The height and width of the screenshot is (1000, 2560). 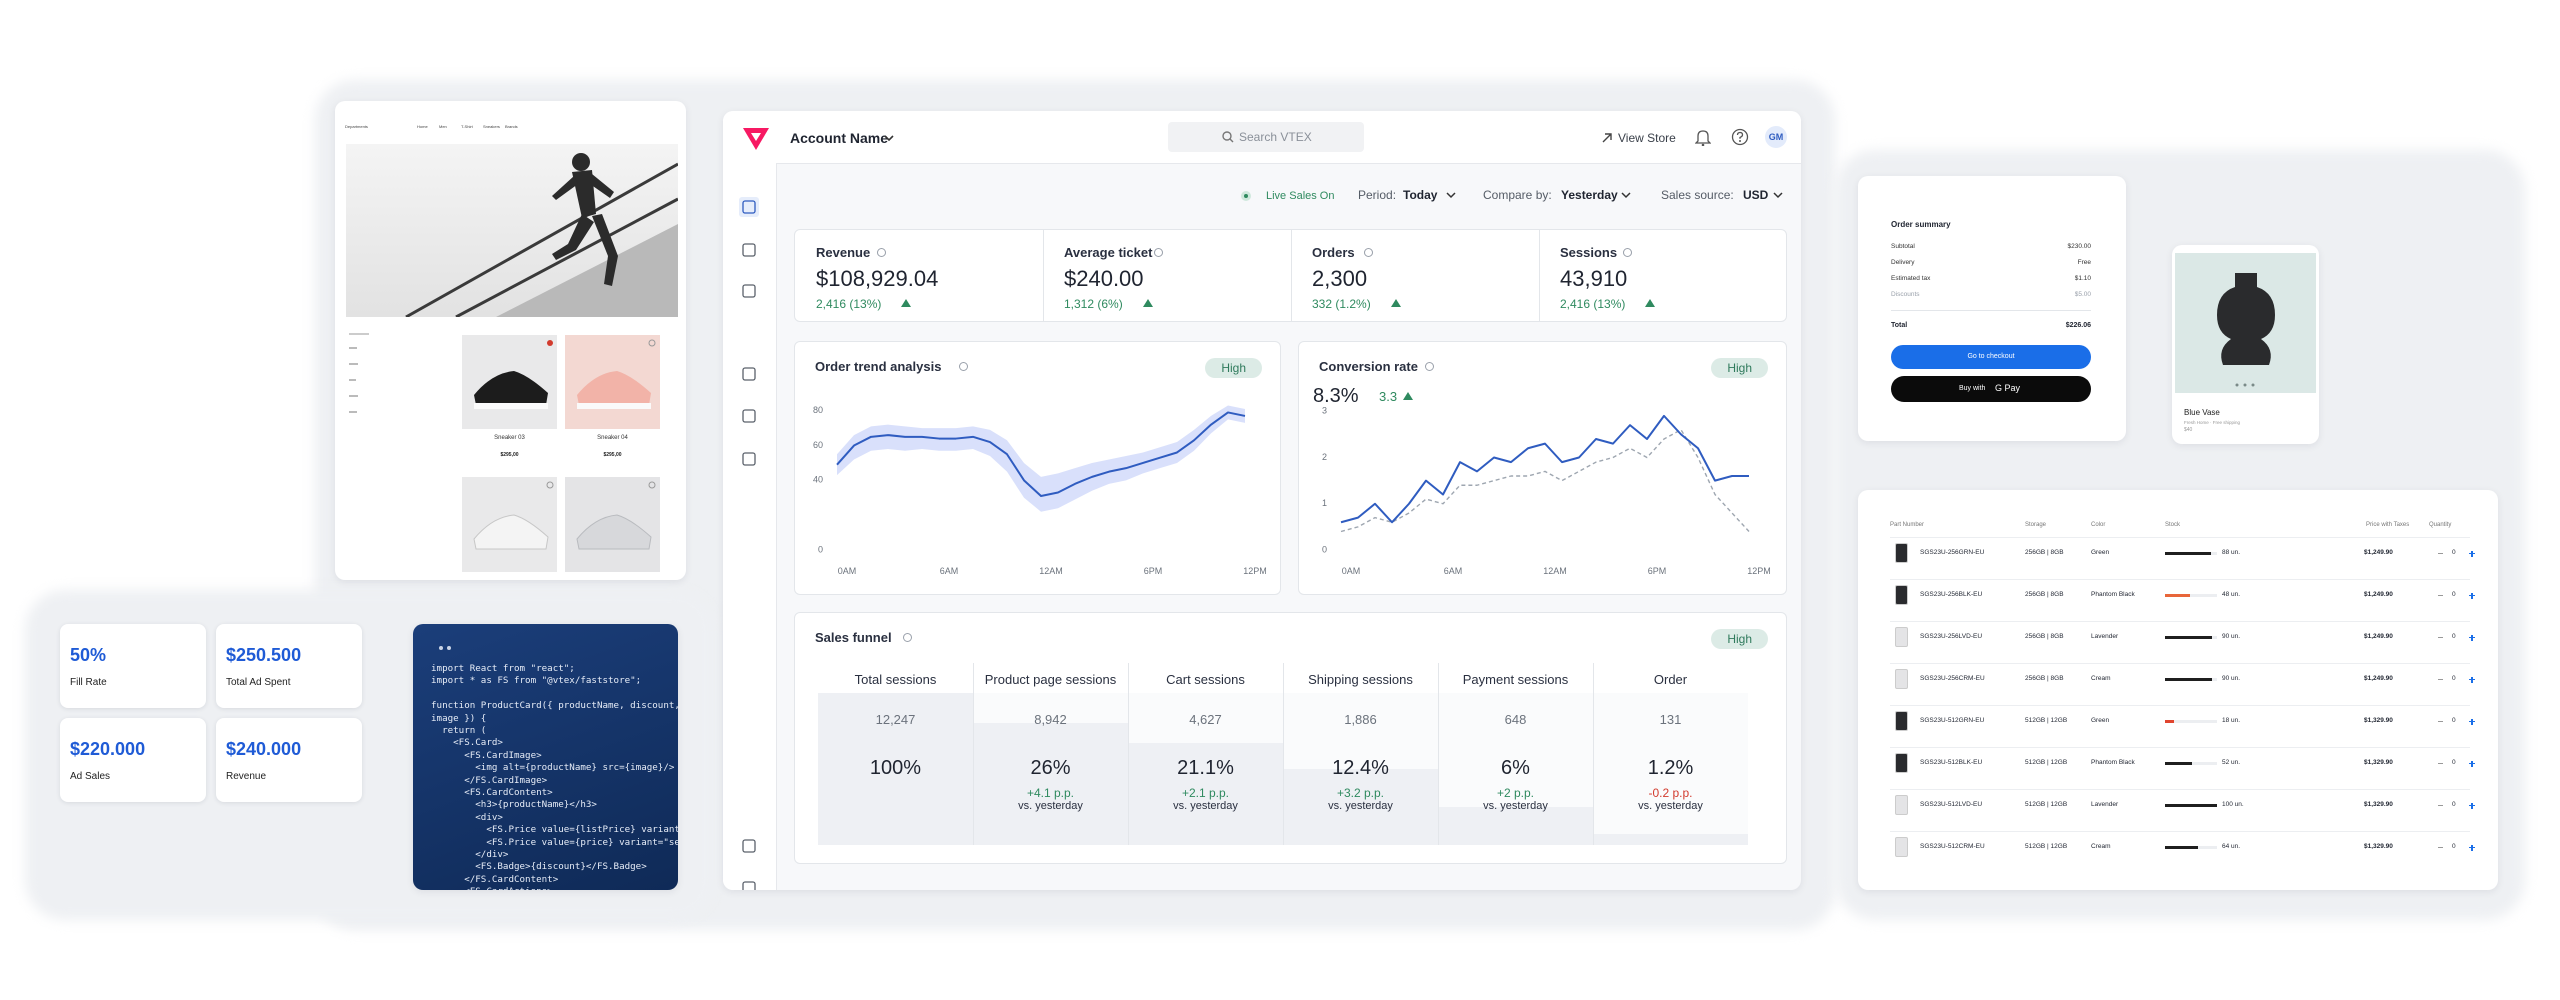 I want to click on part-number: SGS23U-256GRN-EU, so click(x=1952, y=552).